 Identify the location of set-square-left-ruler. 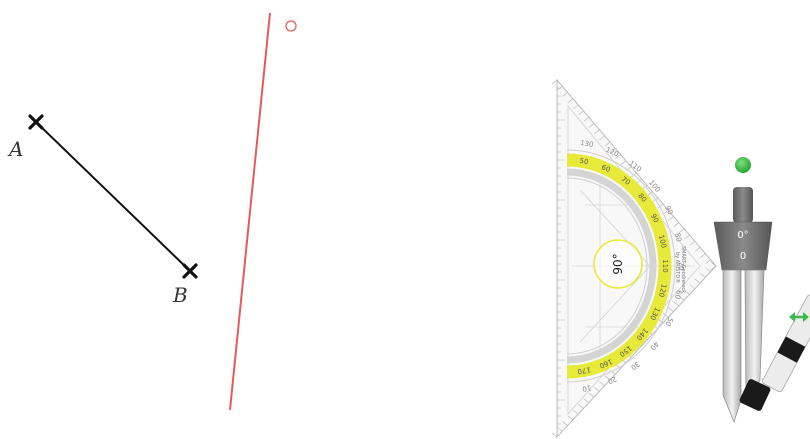
(561, 256).